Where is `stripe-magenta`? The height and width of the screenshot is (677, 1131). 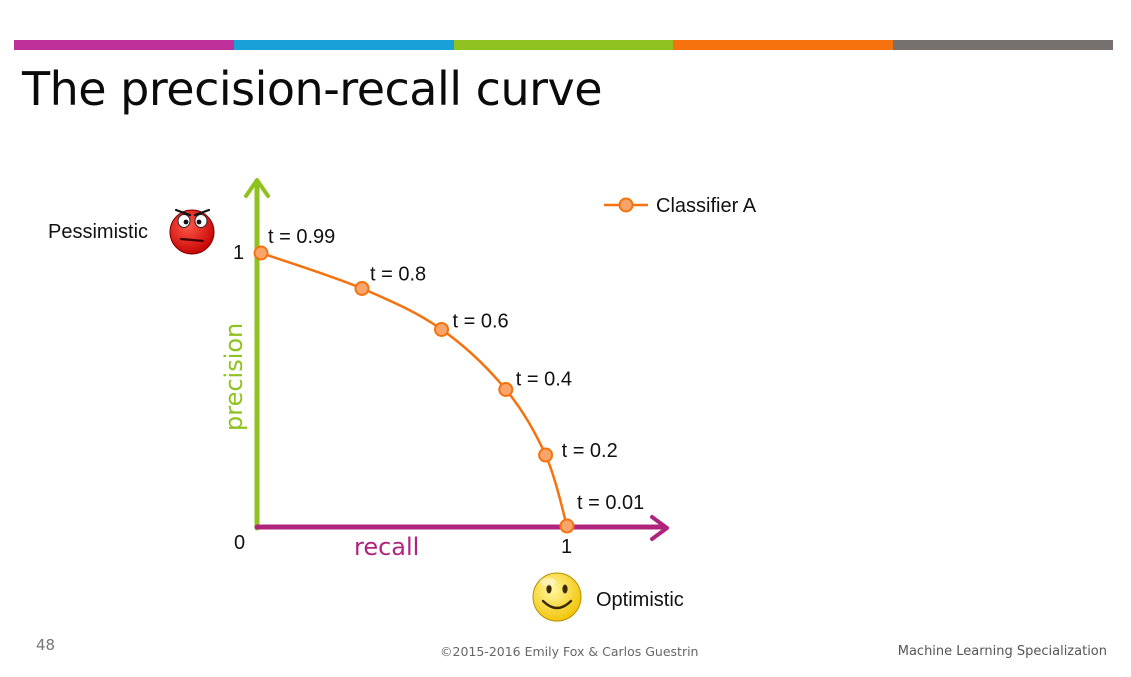
stripe-magenta is located at coordinates (124, 45).